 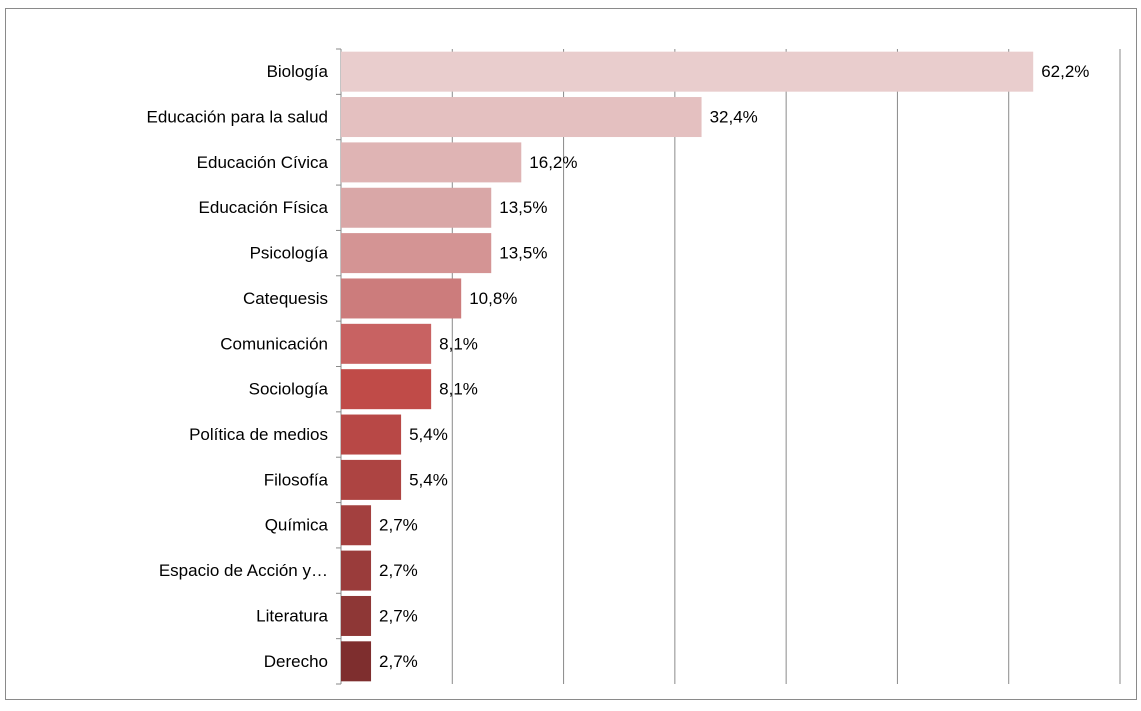 I want to click on data-label: 10,8%, so click(x=493, y=298).